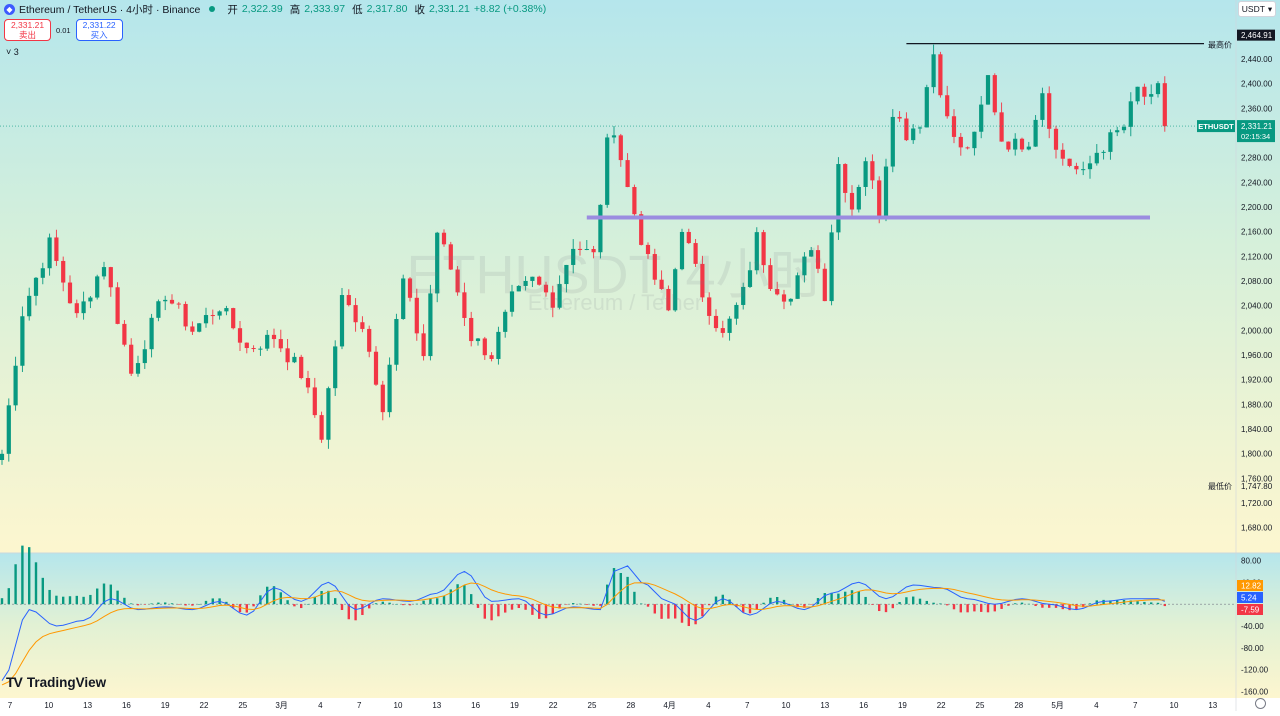 Image resolution: width=1280 pixels, height=716 pixels. What do you see at coordinates (27, 30) in the screenshot?
I see `sell-button: 2,331.21 卖出` at bounding box center [27, 30].